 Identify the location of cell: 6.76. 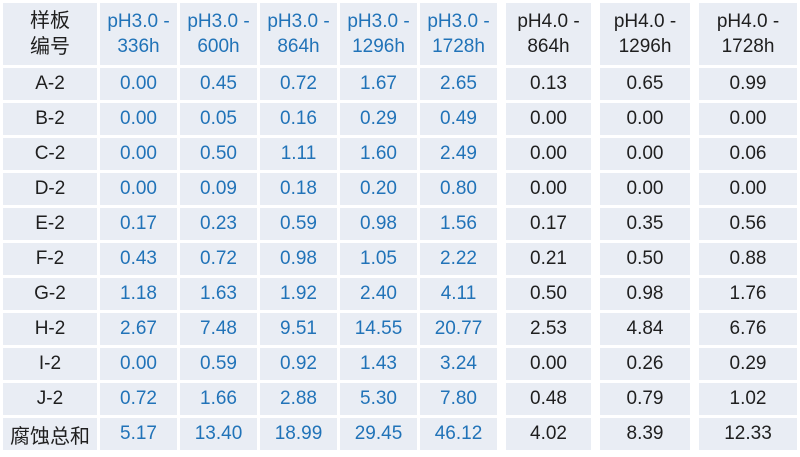
(745, 329).